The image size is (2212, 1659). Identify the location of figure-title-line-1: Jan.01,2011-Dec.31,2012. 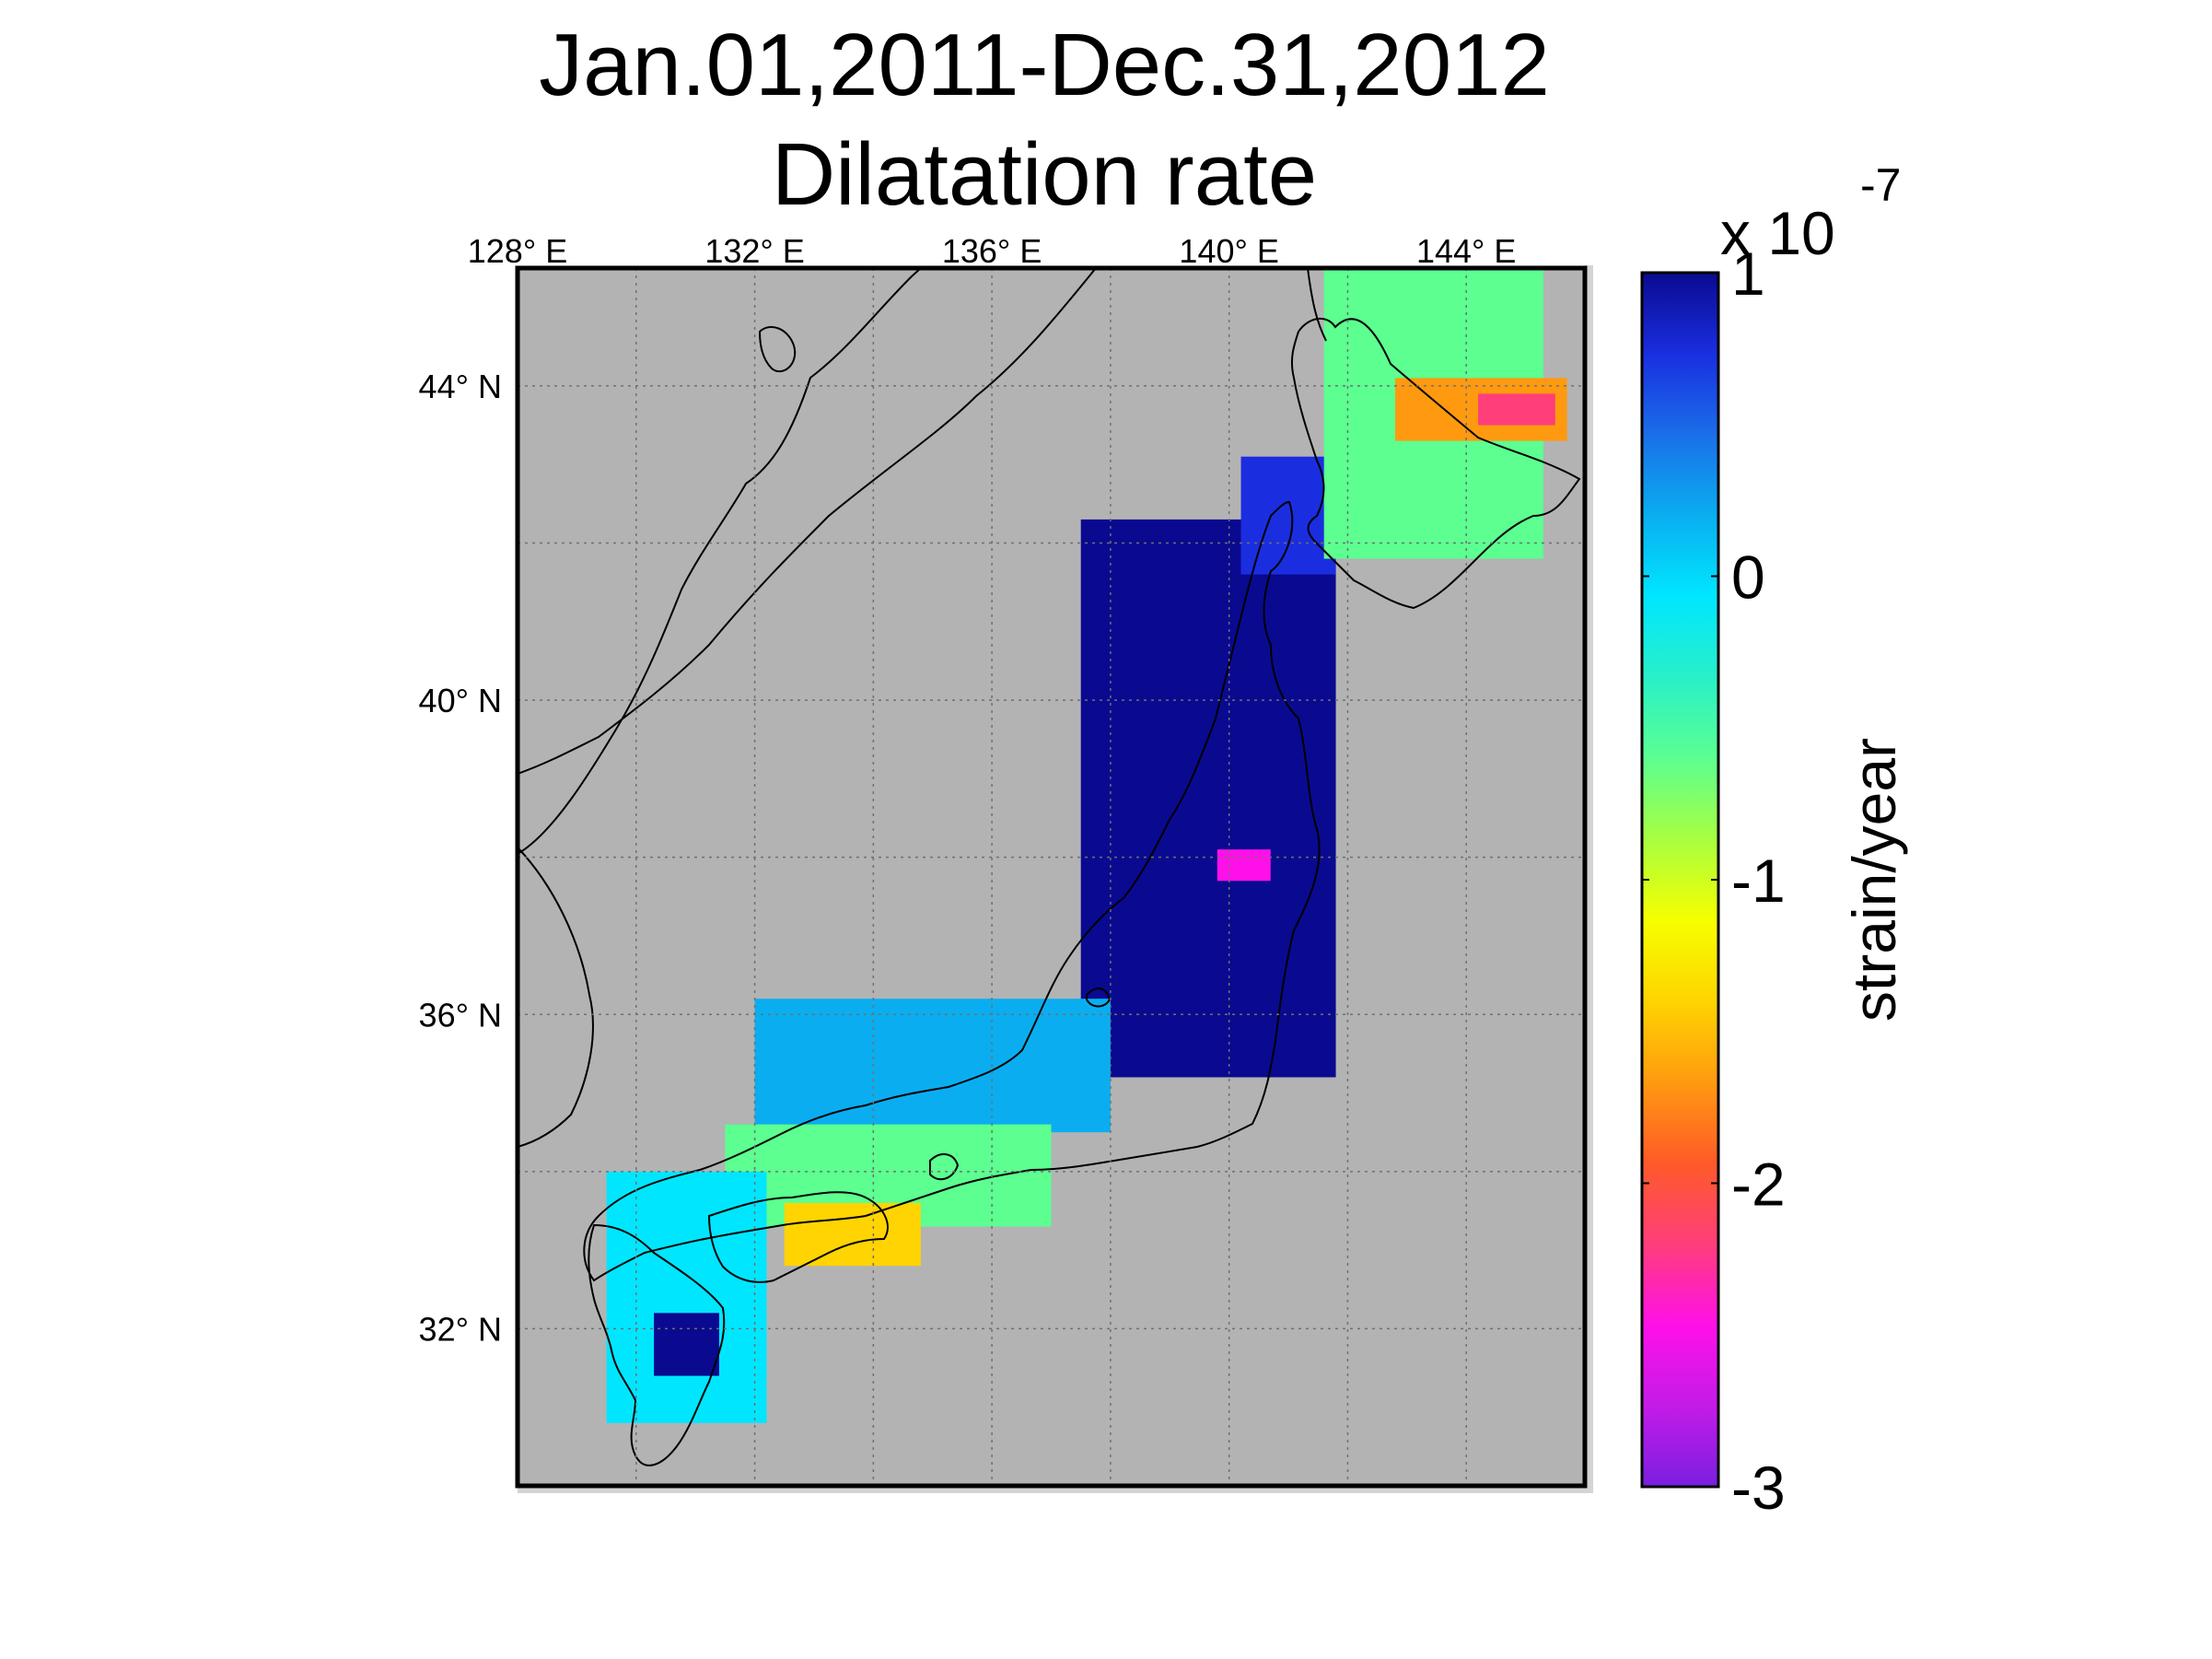
(1044, 65).